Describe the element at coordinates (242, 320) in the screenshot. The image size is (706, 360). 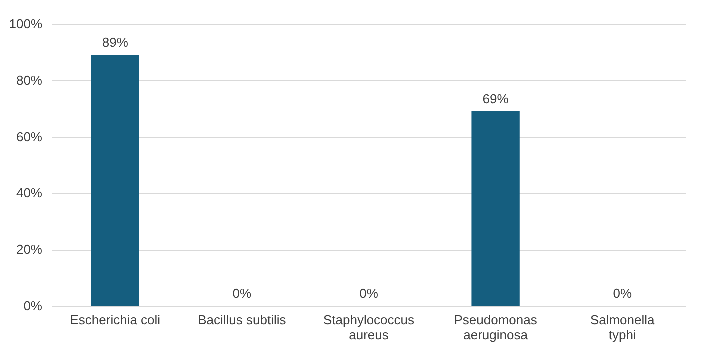
I see `x-tick-label: Bacillus subtilis` at that location.